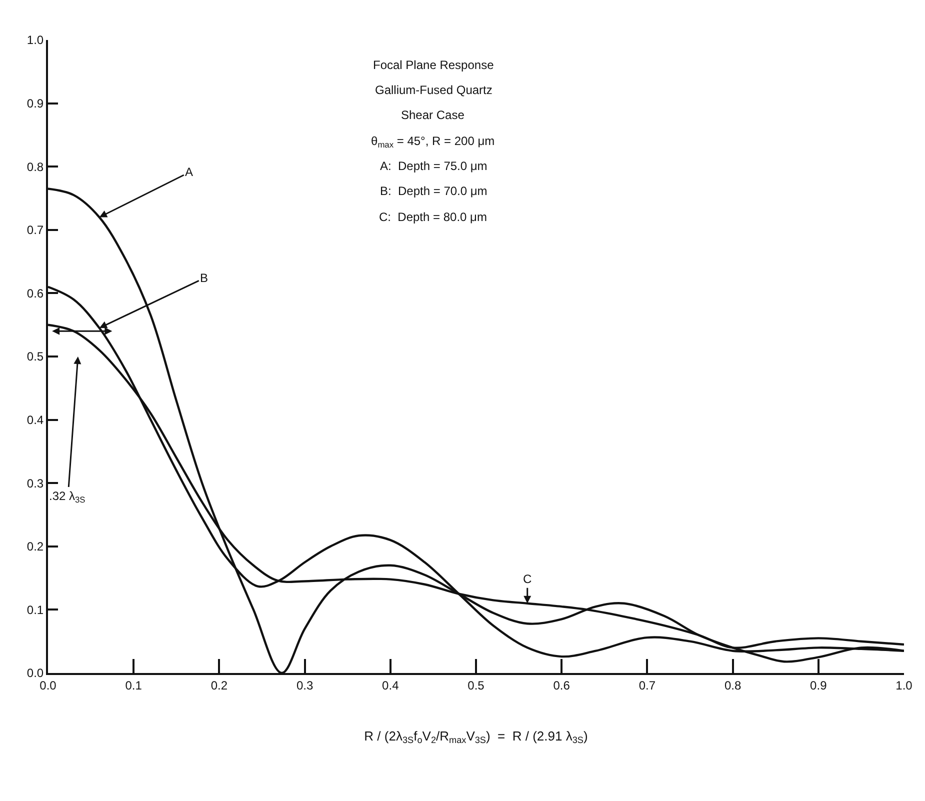 The image size is (925, 801). What do you see at coordinates (434, 166) in the screenshot?
I see `annotation: A: Depth = 75.0 μm` at bounding box center [434, 166].